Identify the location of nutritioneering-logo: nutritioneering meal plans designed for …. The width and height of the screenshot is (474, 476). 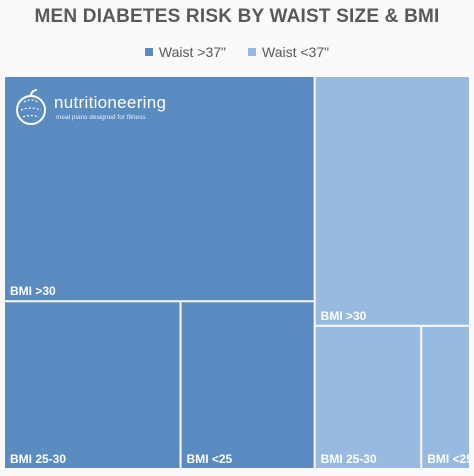
(90, 107).